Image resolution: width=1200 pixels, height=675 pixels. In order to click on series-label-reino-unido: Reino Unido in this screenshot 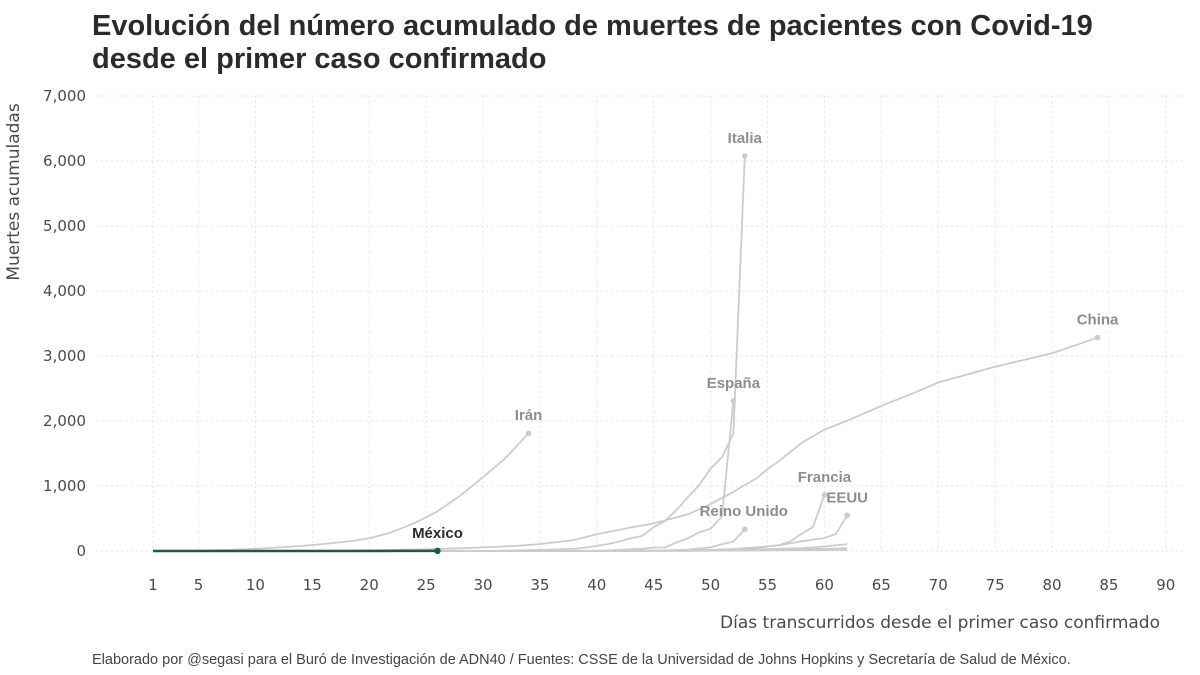, I will do `click(744, 511)`.